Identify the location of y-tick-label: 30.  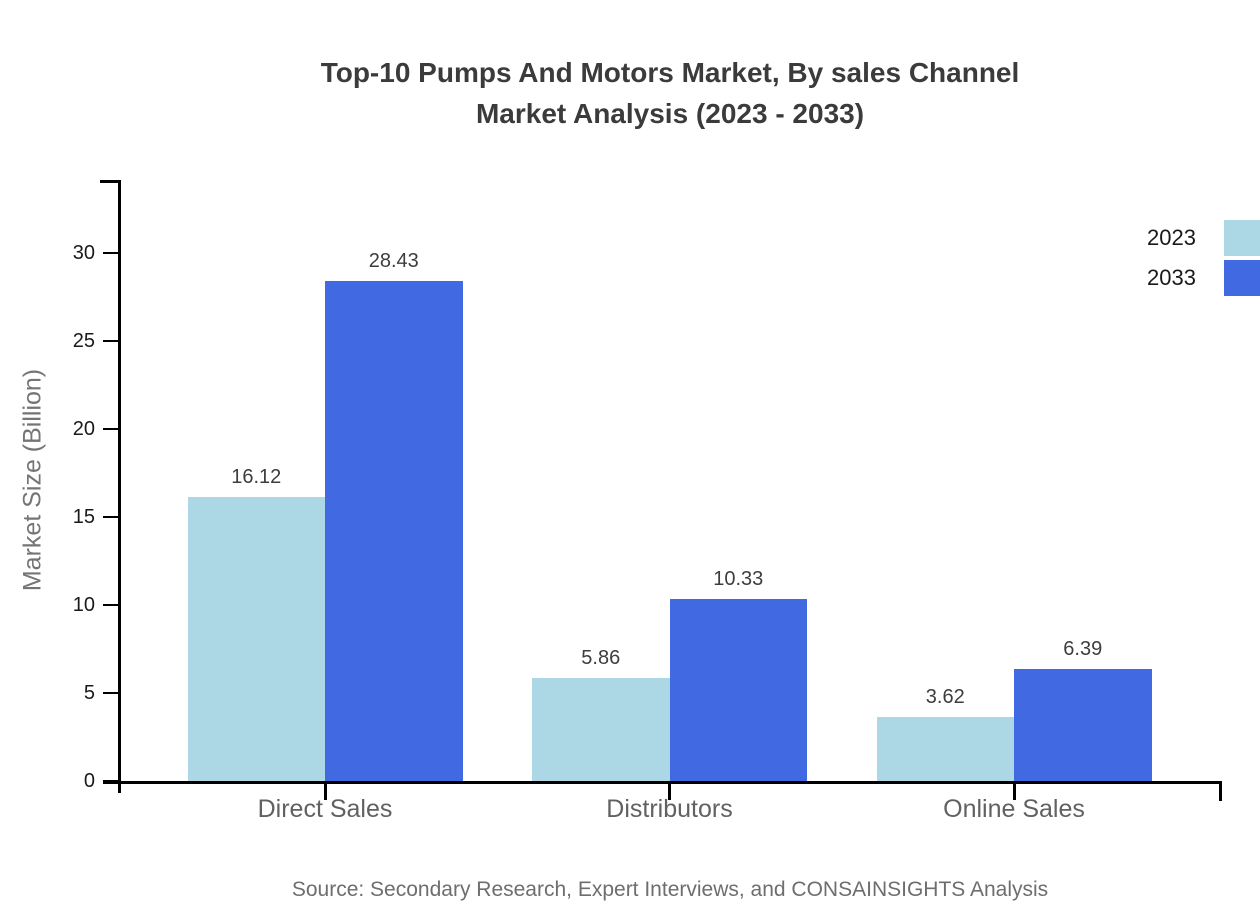
(83, 253).